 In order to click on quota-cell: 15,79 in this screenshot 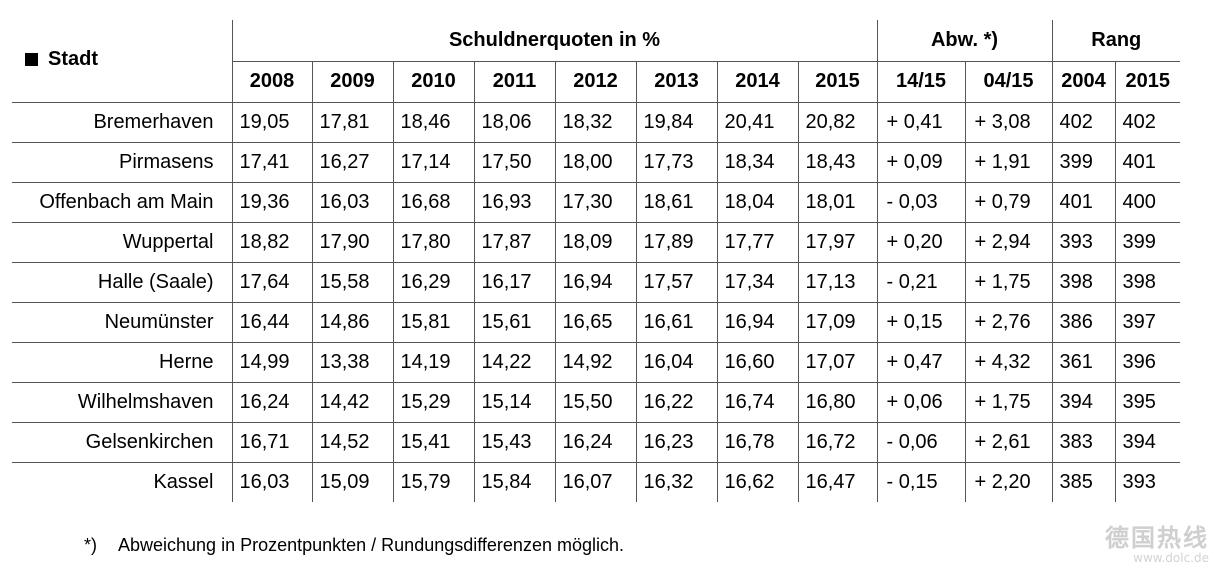, I will do `click(433, 482)`.